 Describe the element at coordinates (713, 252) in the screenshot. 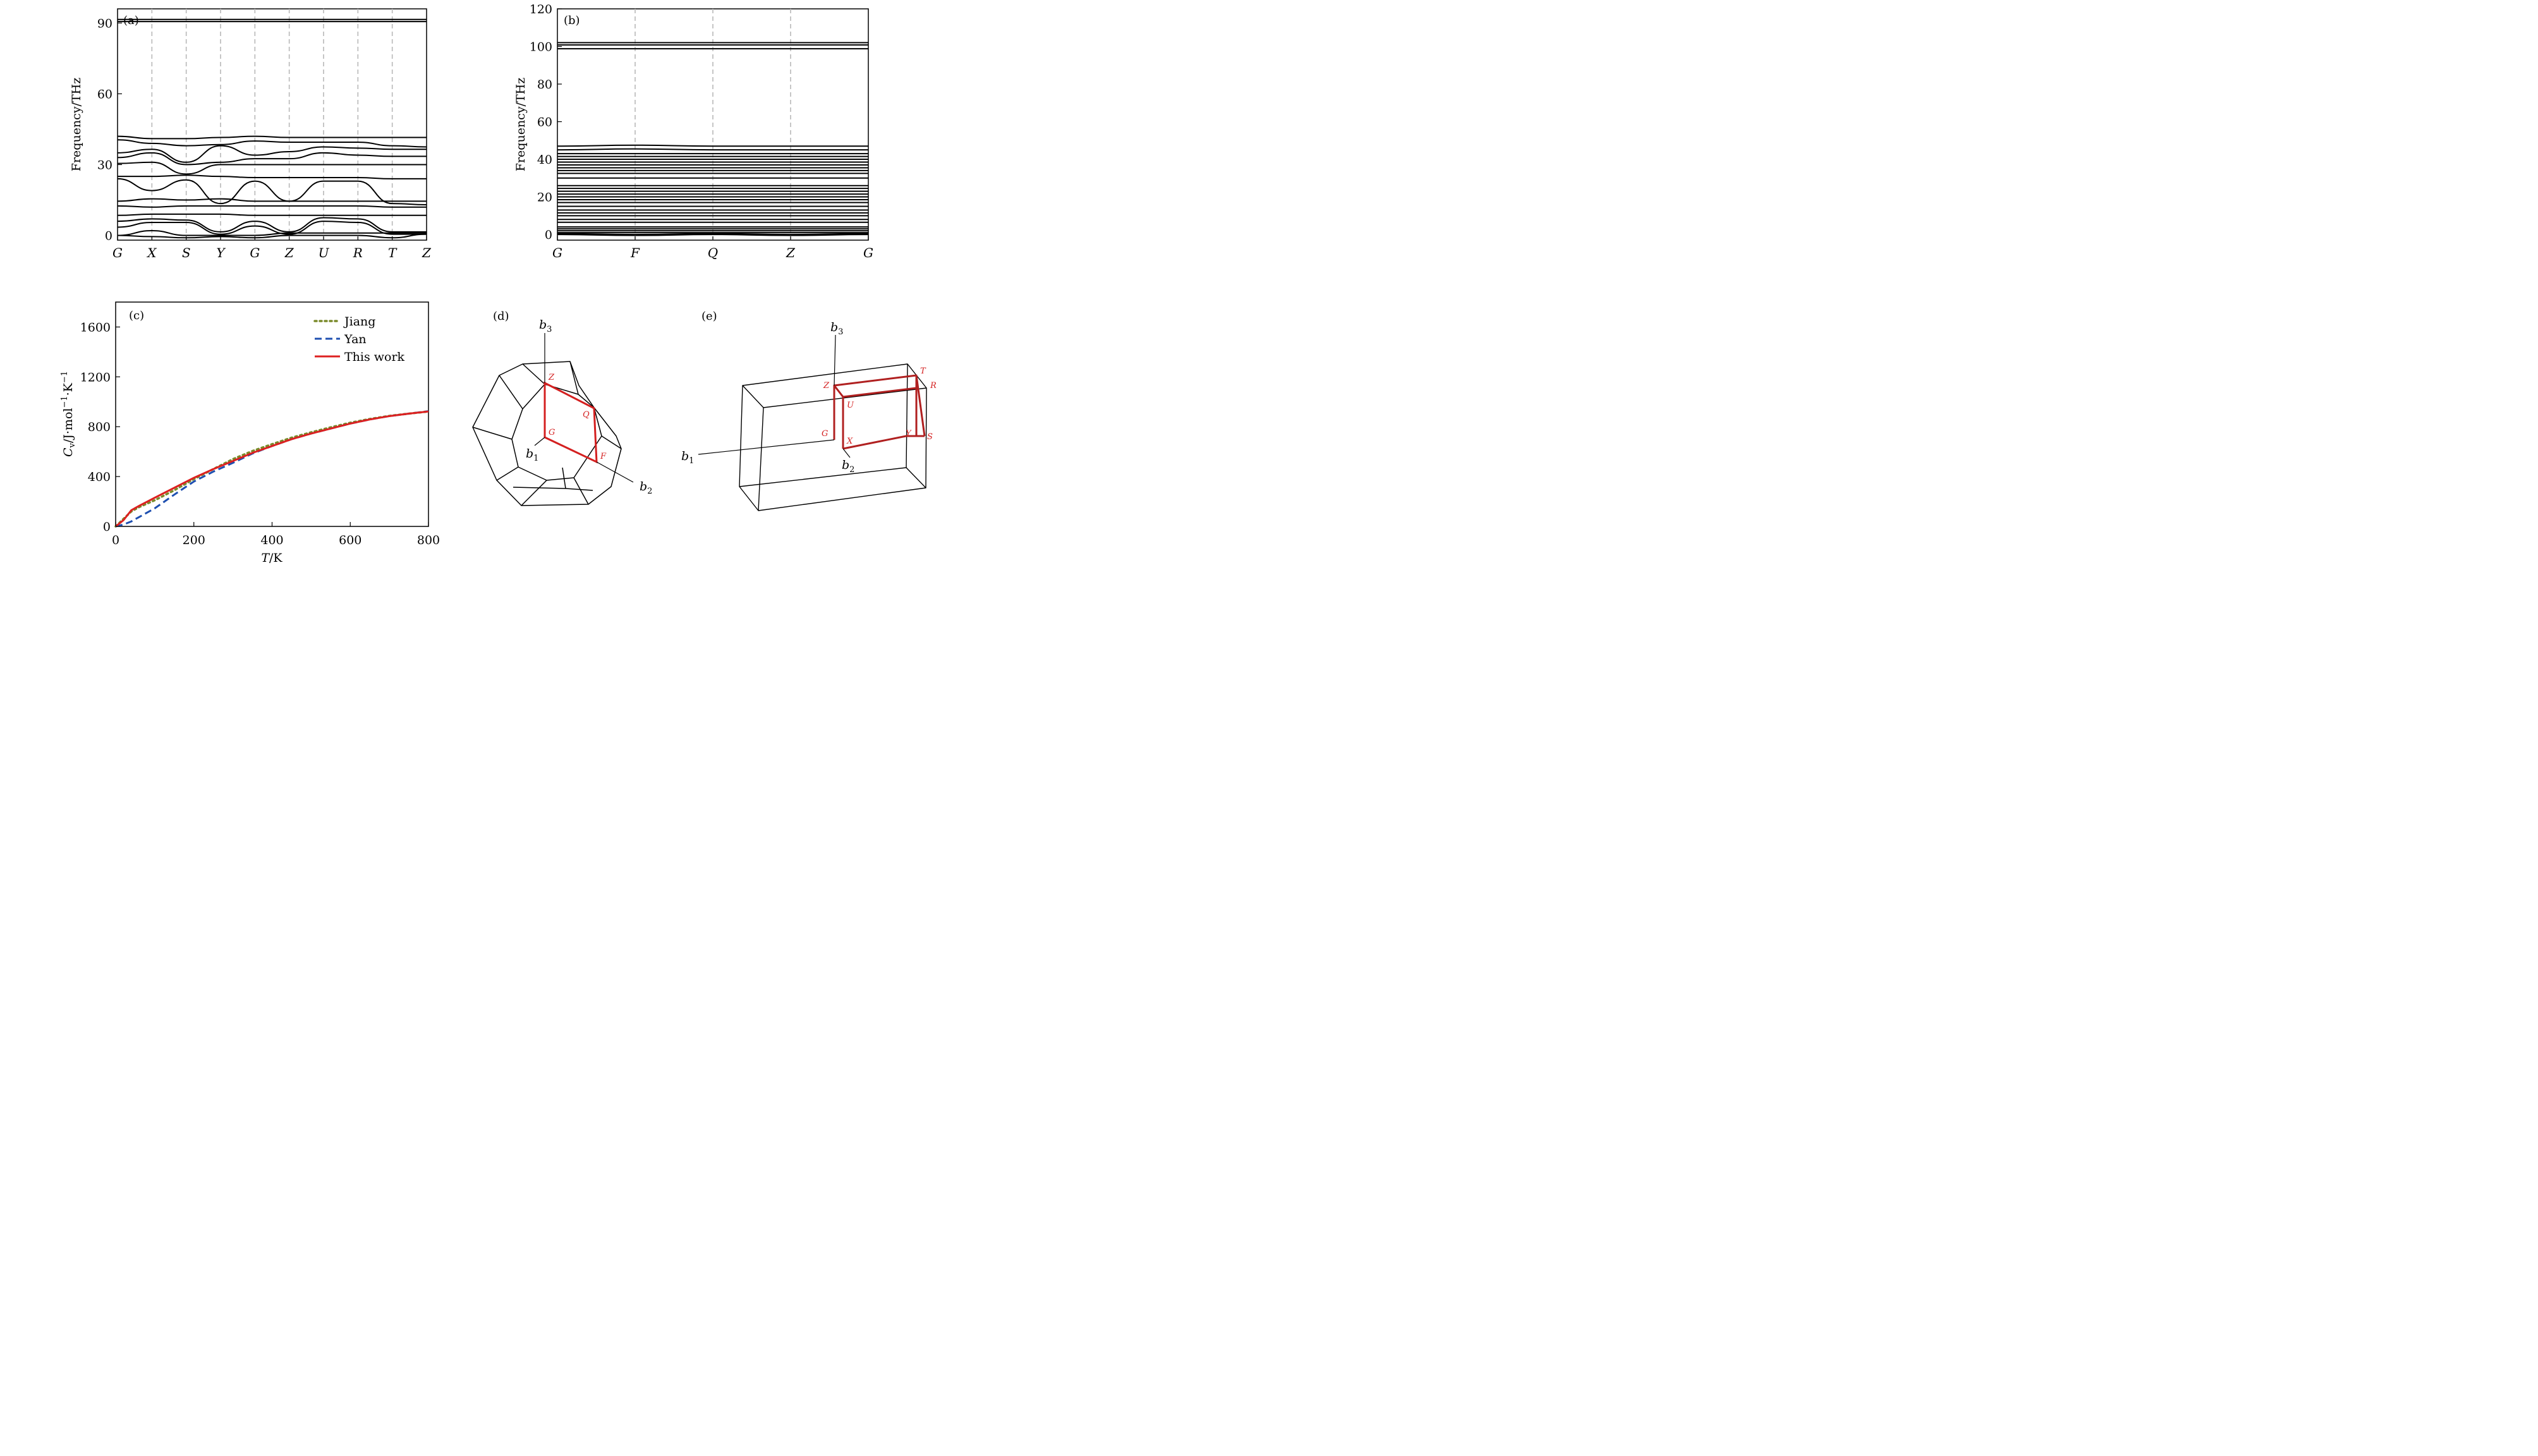

I see `b-xtick-label: Q` at that location.